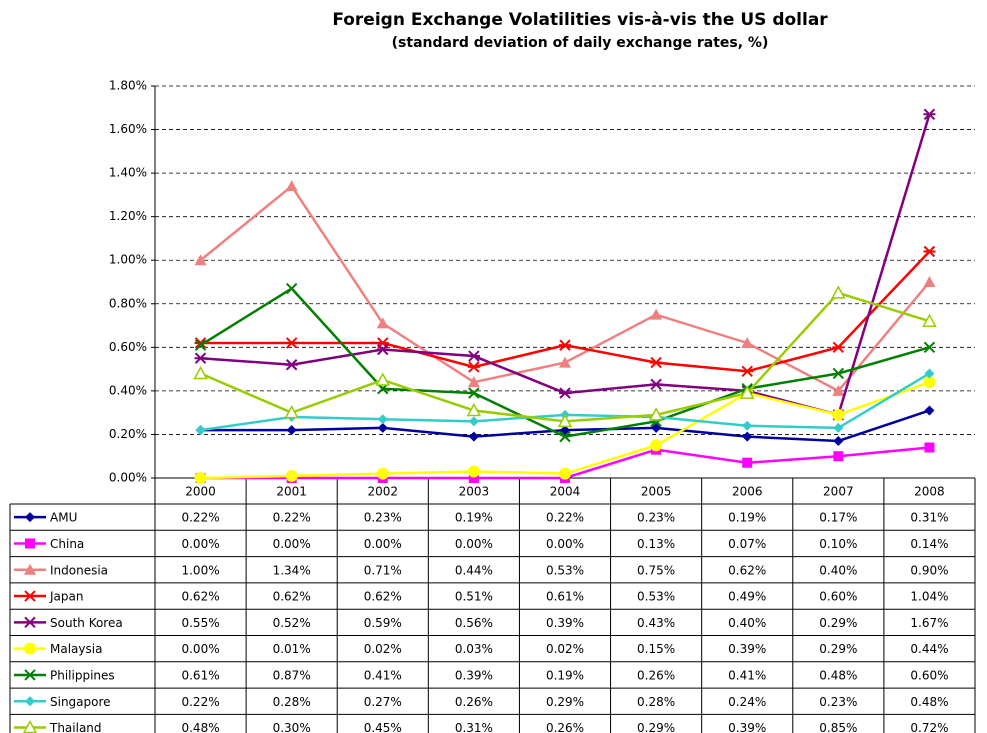 The height and width of the screenshot is (733, 987). I want to click on table-cell: 0.72%, so click(929, 727).